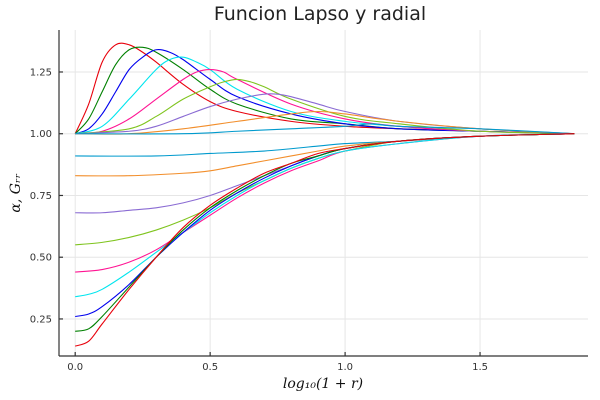  I want to click on x-tick-label: 0.0, so click(75, 367).